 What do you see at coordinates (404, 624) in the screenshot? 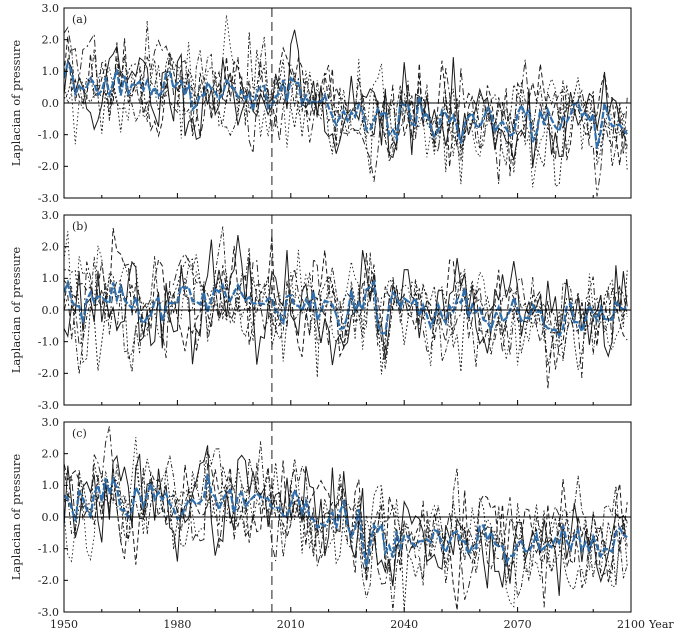
I see `x-tick-label: 2040` at bounding box center [404, 624].